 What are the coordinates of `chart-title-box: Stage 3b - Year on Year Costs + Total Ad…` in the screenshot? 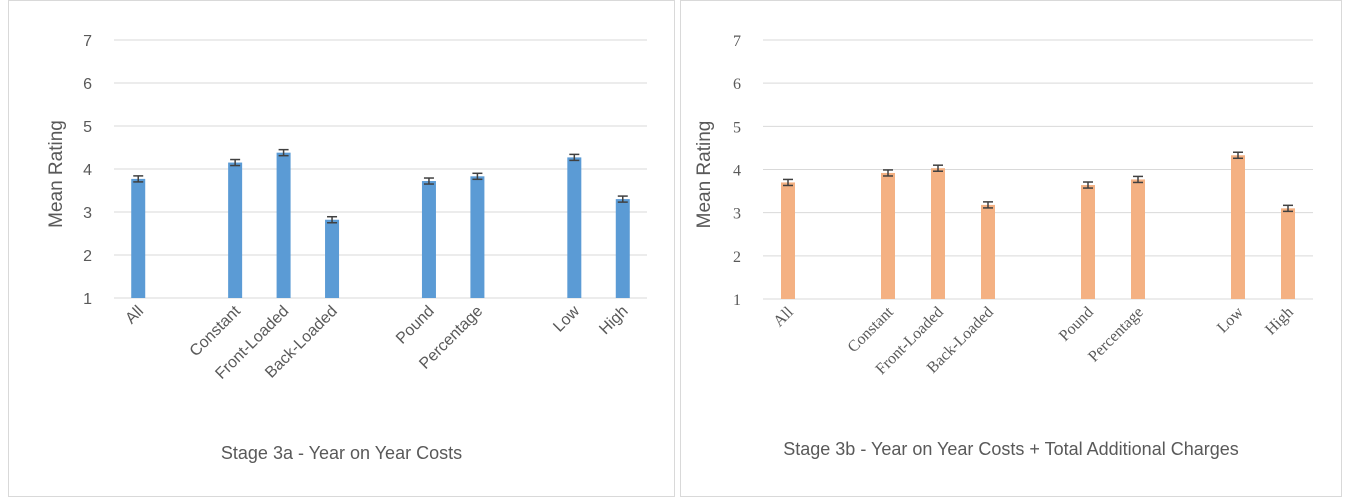 It's located at (1011, 449).